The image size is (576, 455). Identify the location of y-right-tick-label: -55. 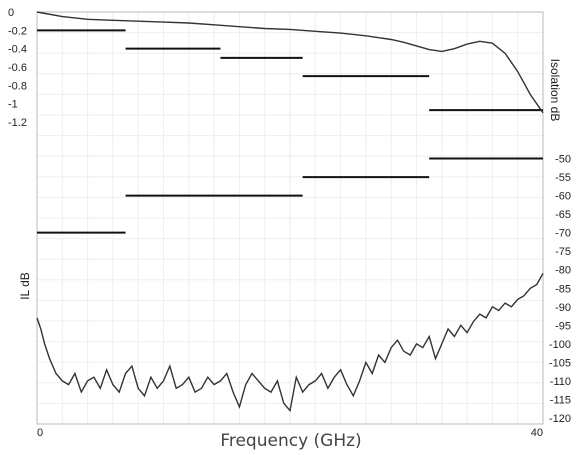
(563, 178).